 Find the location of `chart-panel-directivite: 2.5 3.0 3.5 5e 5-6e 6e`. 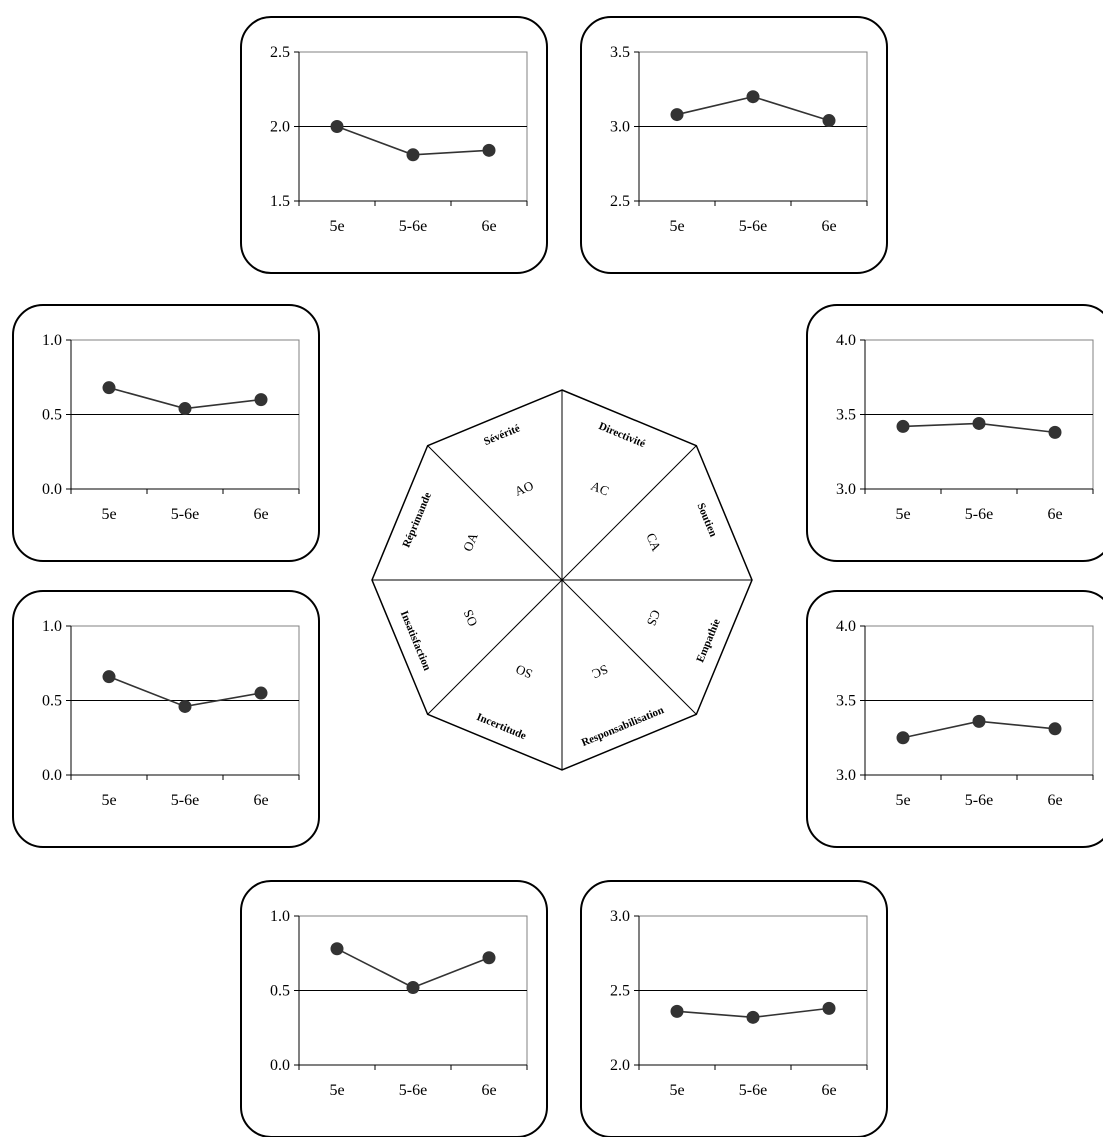

chart-panel-directivite: 2.5 3.0 3.5 5e 5-6e 6e is located at coordinates (734, 145).